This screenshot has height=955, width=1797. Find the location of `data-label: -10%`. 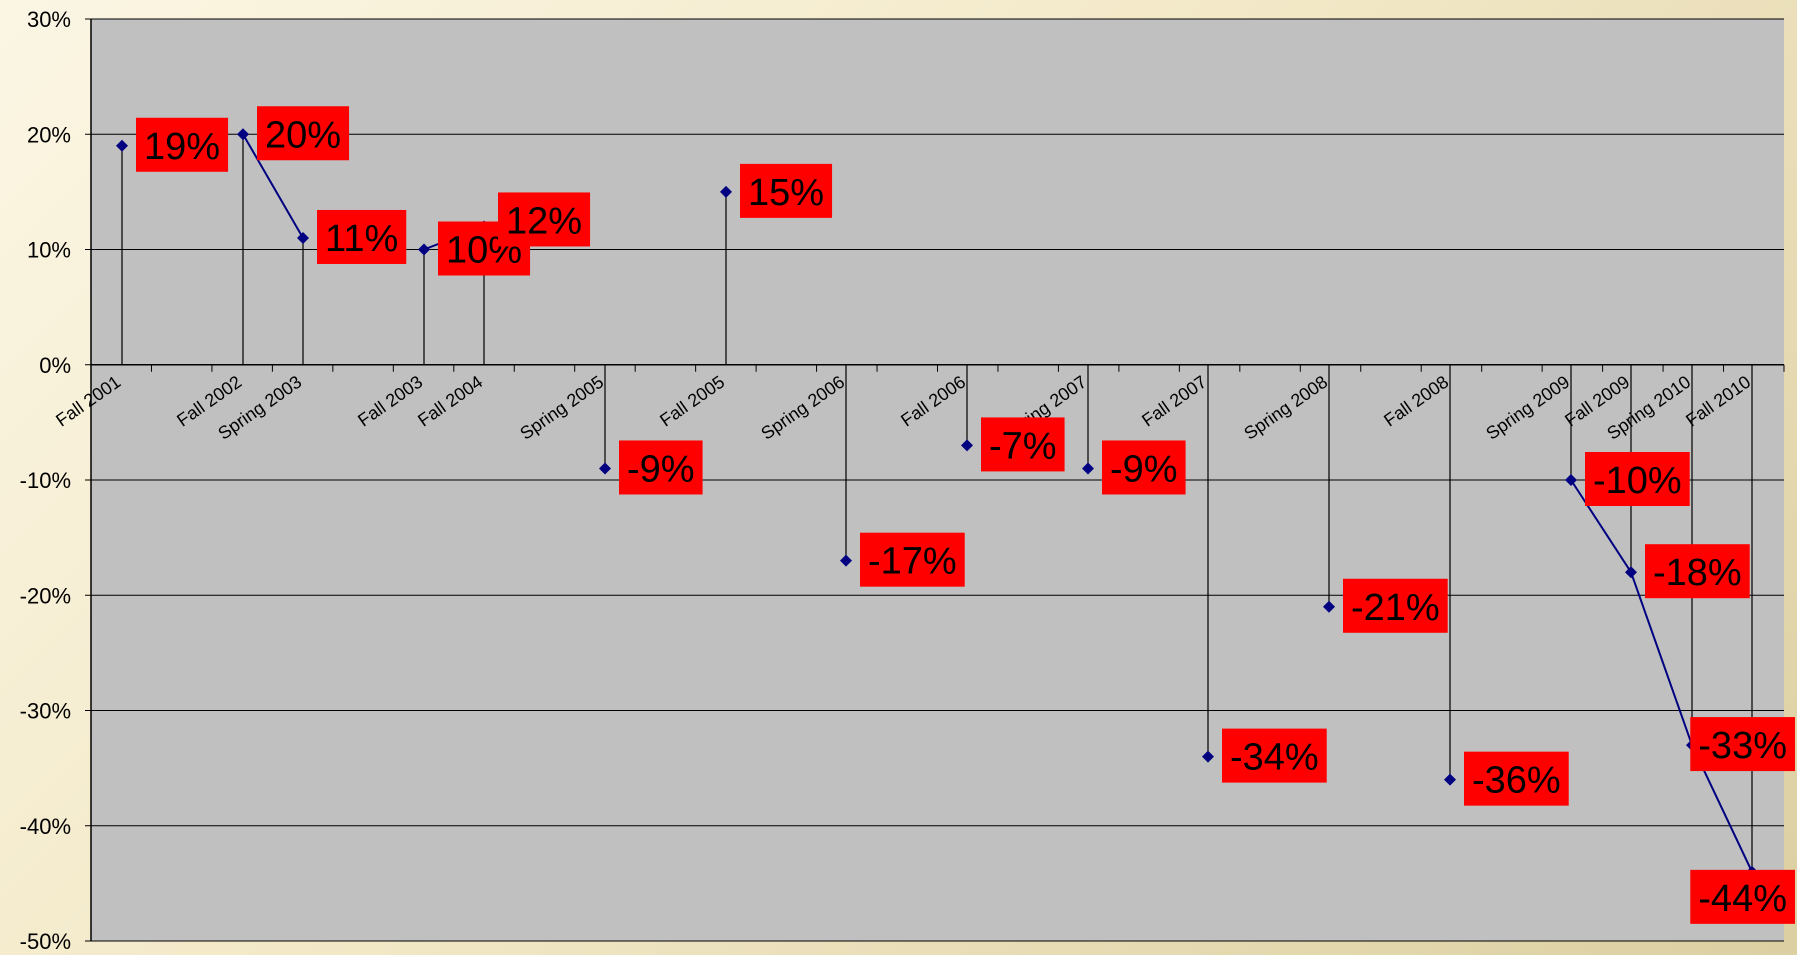

data-label: -10% is located at coordinates (1637, 479).